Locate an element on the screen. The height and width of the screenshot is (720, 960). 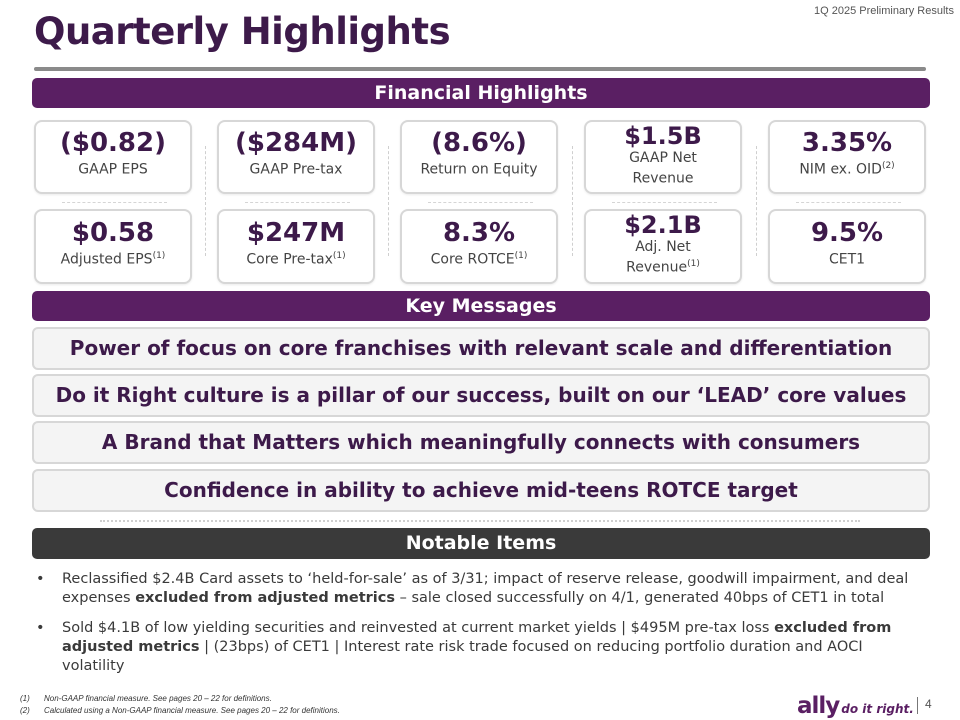
page-number: 4 is located at coordinates (928, 704).